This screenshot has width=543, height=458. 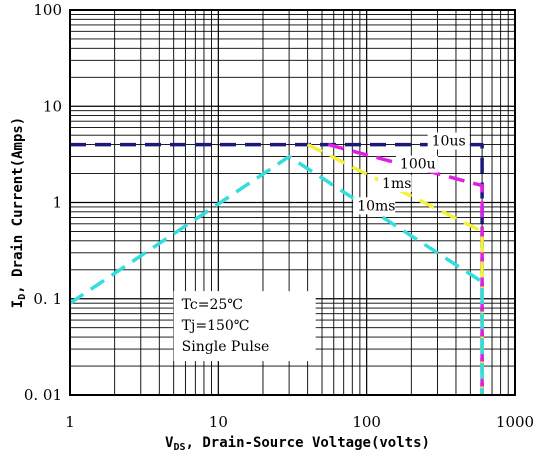 I want to click on annotation-1ms: 1ms, so click(x=396, y=184).